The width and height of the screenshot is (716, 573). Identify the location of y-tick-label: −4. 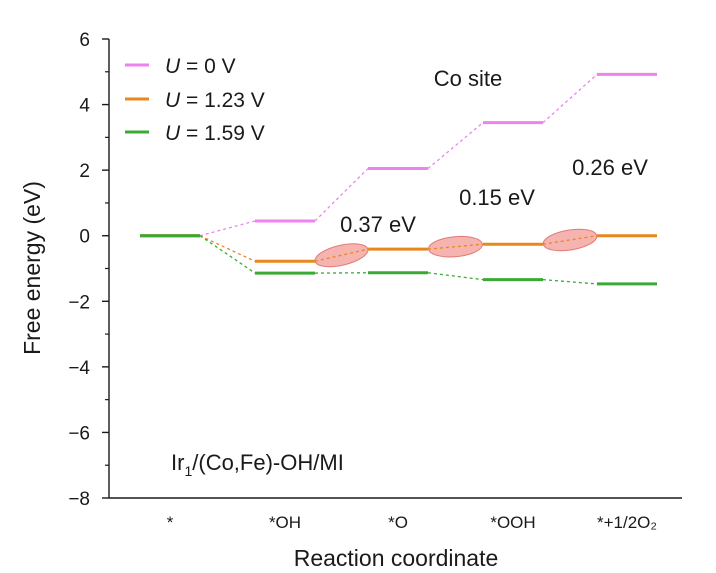
(79, 368).